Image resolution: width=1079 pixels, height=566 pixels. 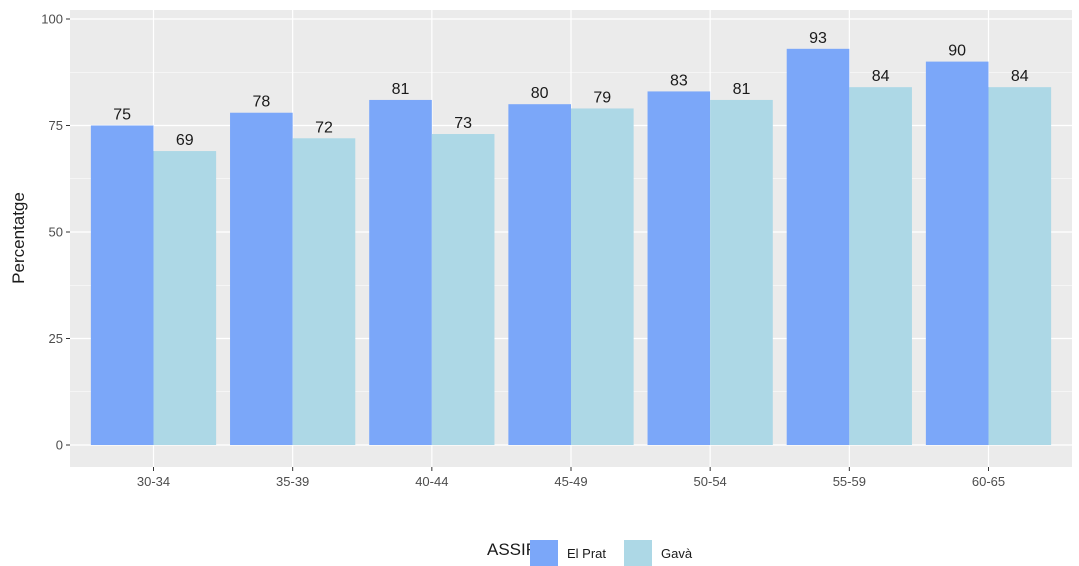 I want to click on x-tick-label: 40-44, so click(x=431, y=481).